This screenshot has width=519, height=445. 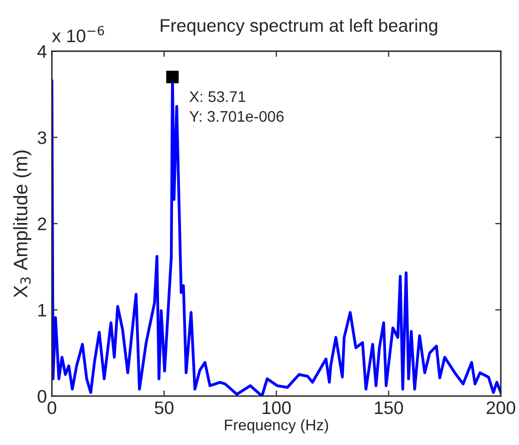 What do you see at coordinates (501, 407) in the screenshot?
I see `x-tick-label: 200` at bounding box center [501, 407].